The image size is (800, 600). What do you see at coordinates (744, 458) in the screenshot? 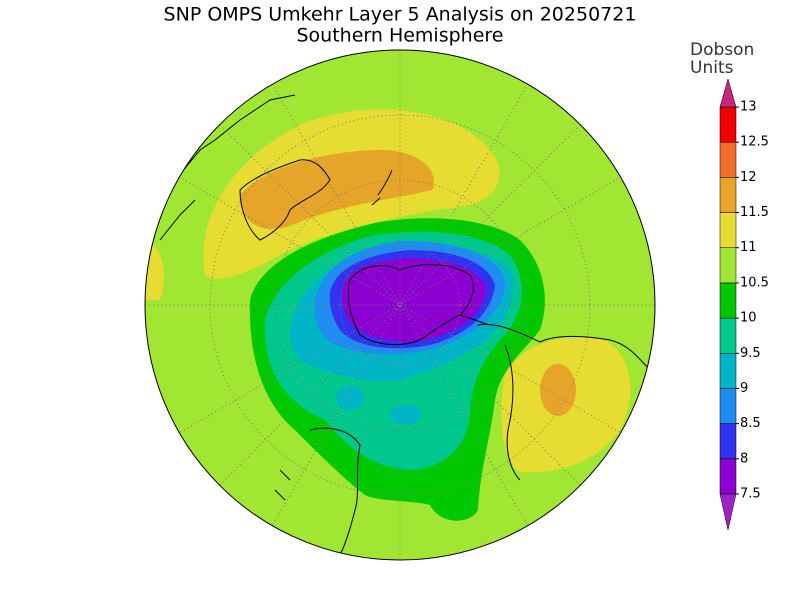
I see `colorbar-label: 8` at bounding box center [744, 458].